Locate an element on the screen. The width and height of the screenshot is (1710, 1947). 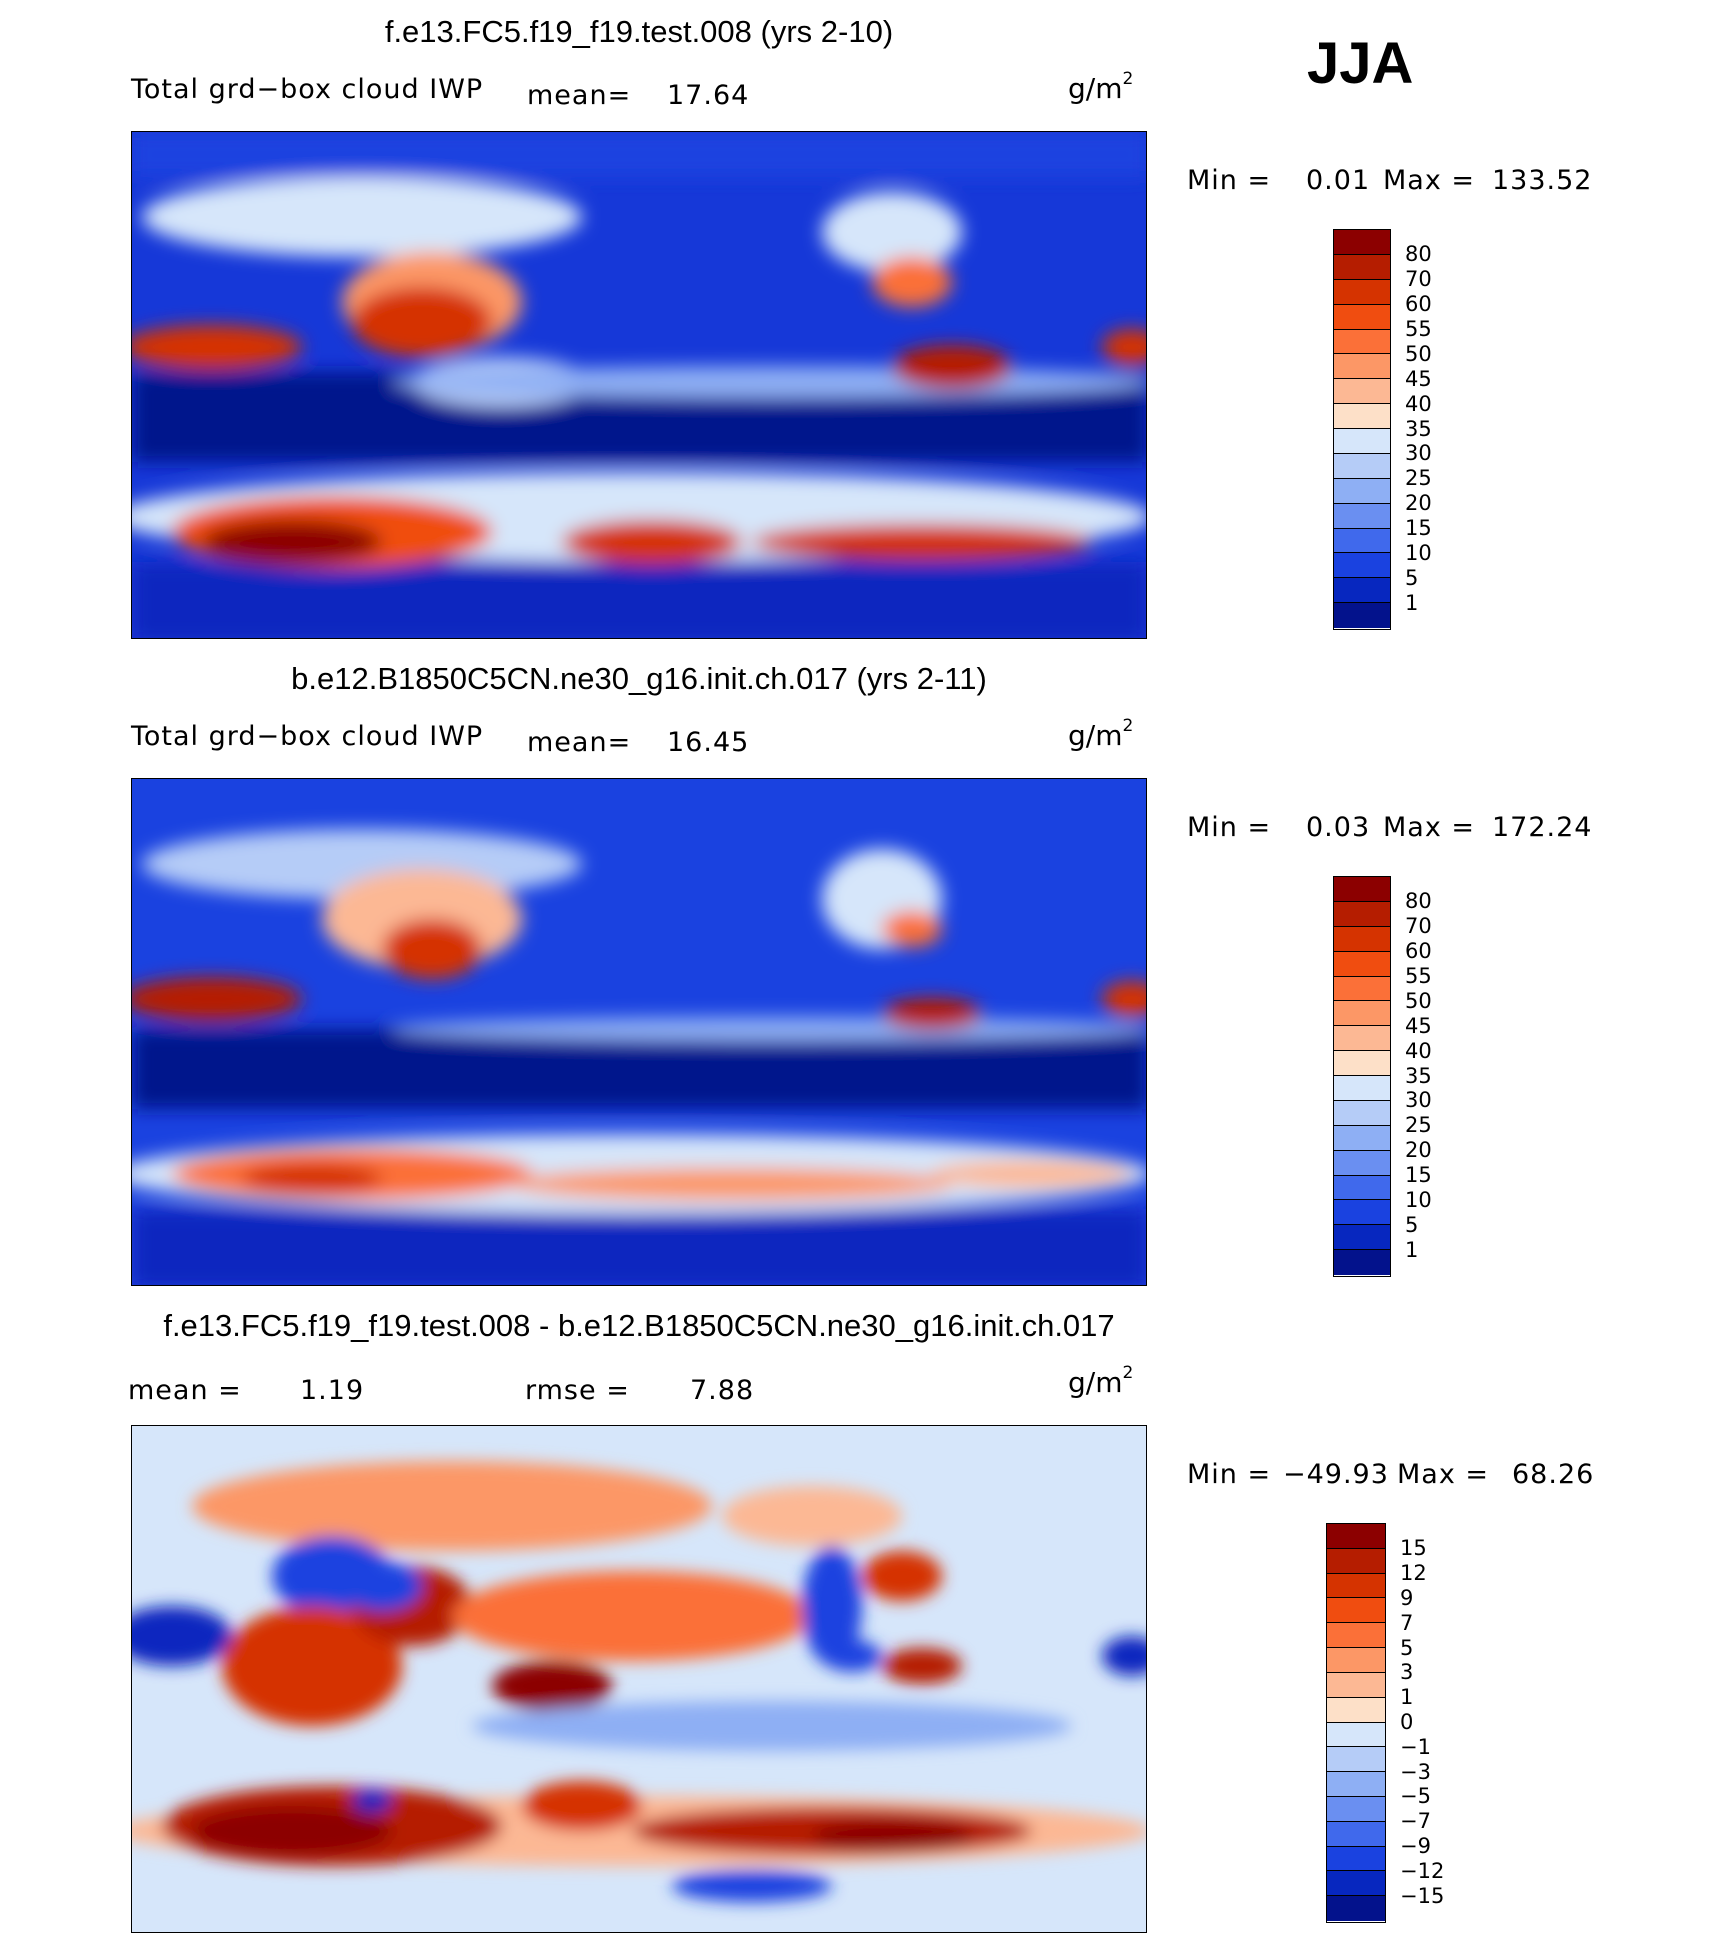
panel-2-mean-label: mean= is located at coordinates (579, 742).